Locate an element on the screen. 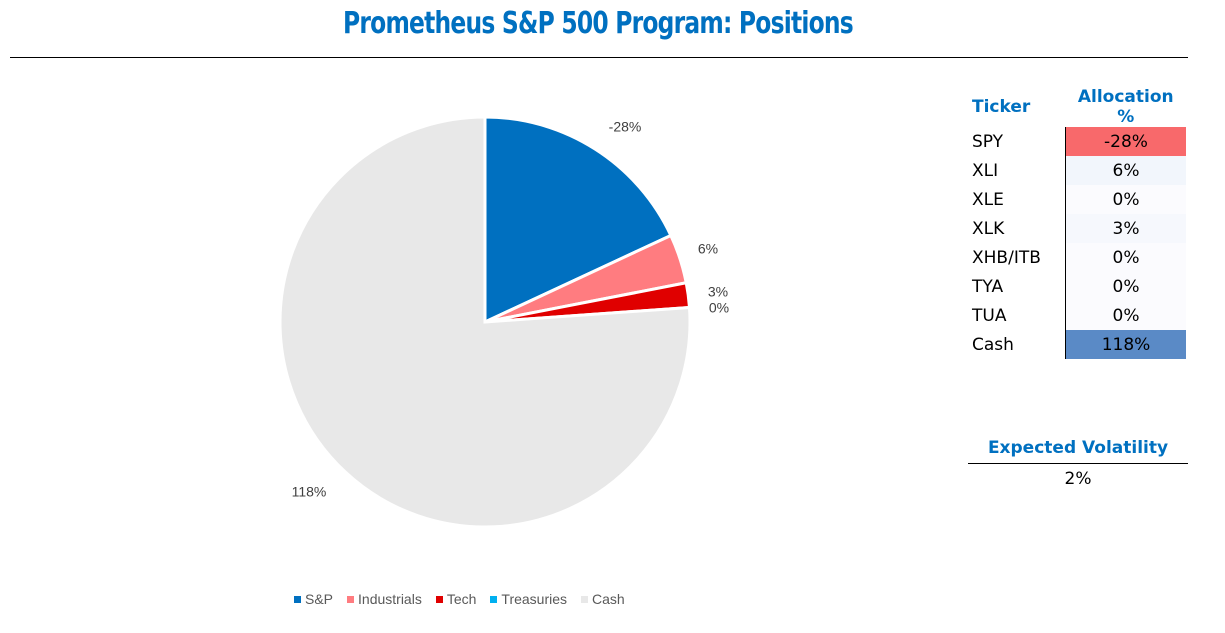 The width and height of the screenshot is (1225, 633). ticker-cell: XHB/ITB is located at coordinates (1006, 257).